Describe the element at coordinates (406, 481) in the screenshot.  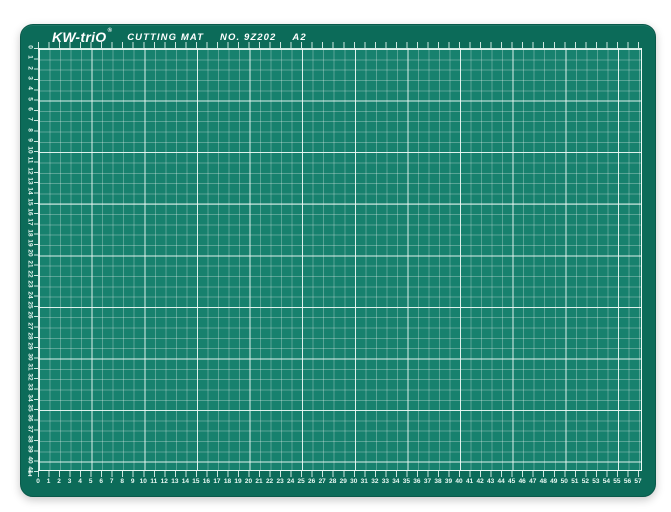
I see `bottom-ruler-number: 35` at that location.